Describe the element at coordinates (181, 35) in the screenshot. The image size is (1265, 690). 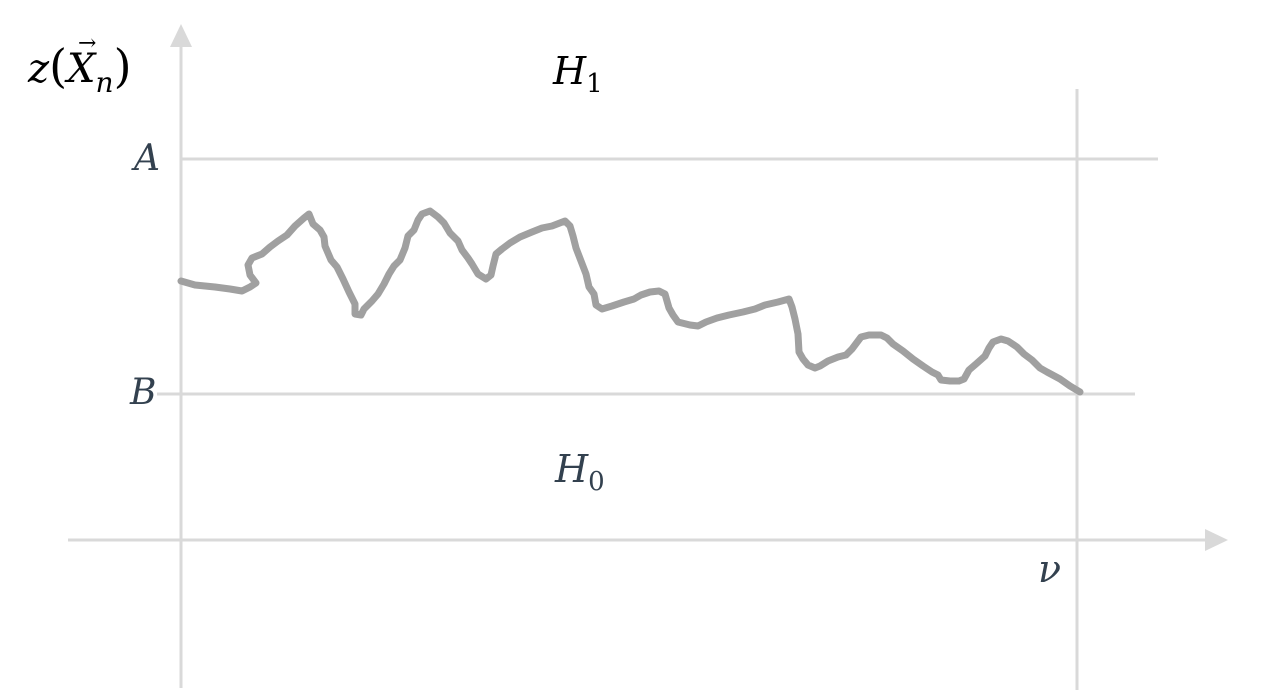
I see `y-axis-arrowhead` at that location.